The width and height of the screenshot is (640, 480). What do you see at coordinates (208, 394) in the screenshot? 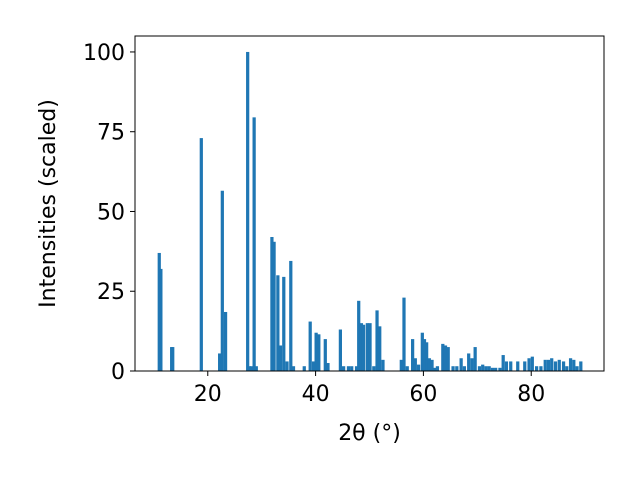
I see `x-tick-label: 20` at bounding box center [208, 394].